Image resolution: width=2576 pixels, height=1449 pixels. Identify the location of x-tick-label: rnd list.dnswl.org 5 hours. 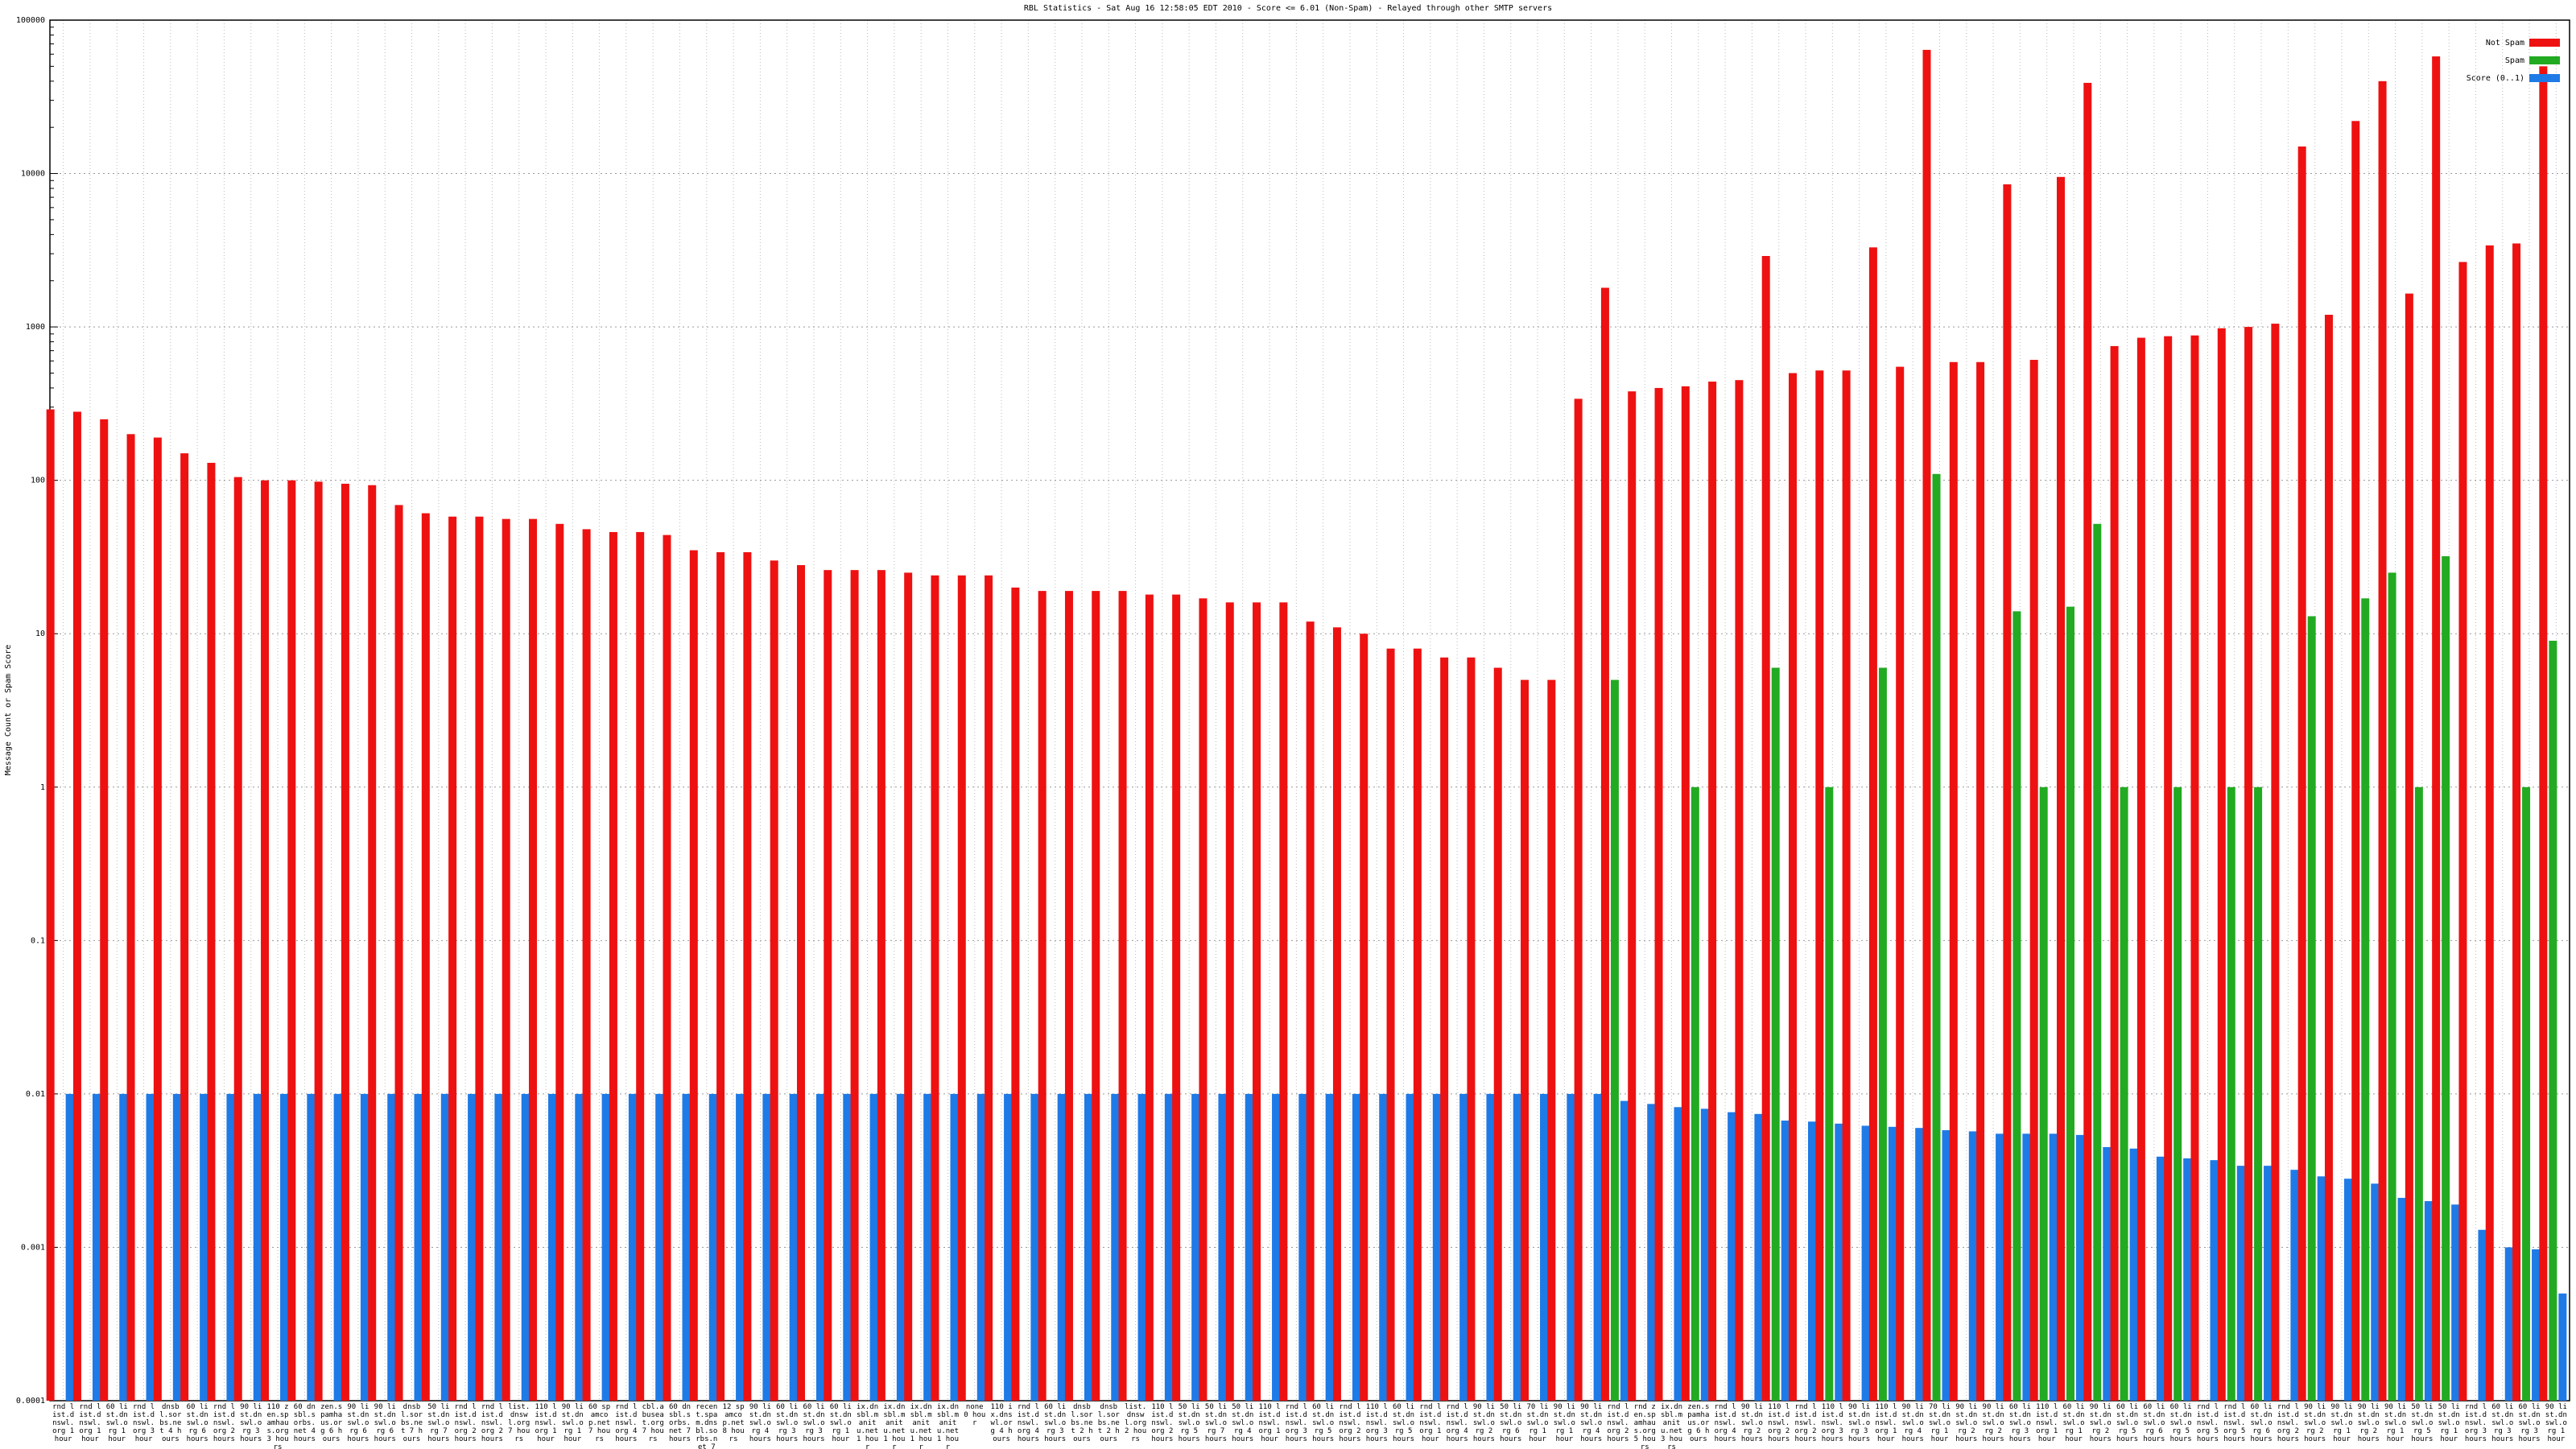
(2207, 1423).